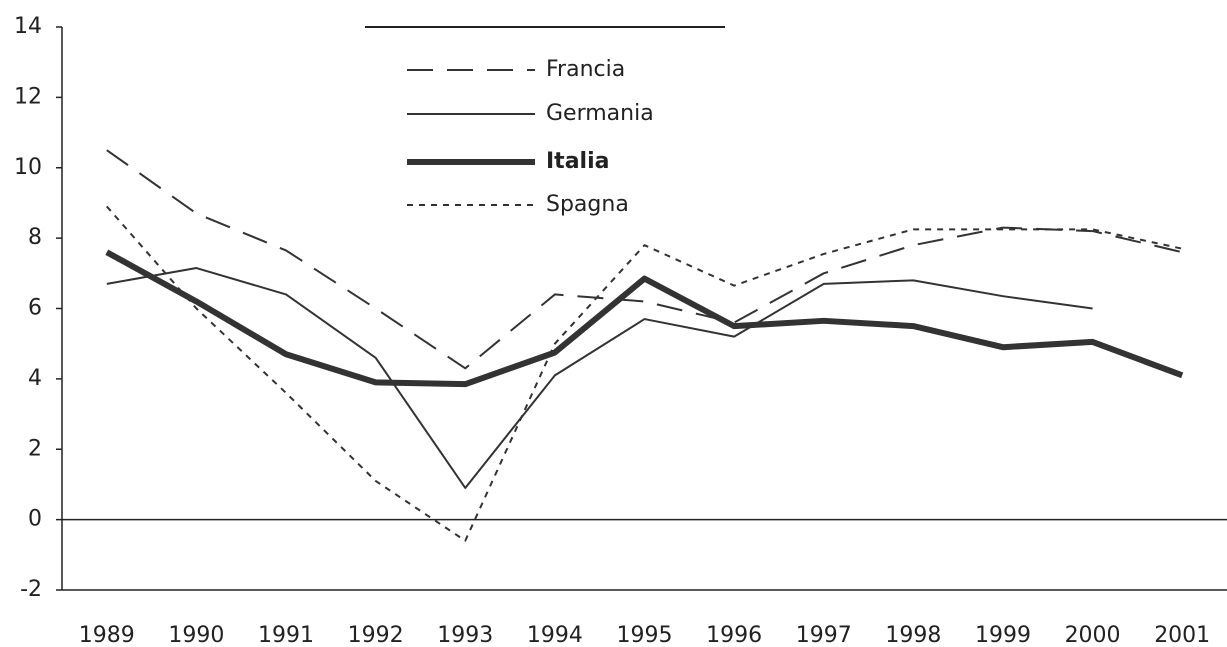 The image size is (1227, 647). Describe the element at coordinates (28, 26) in the screenshot. I see `y-tick-label: 14` at that location.